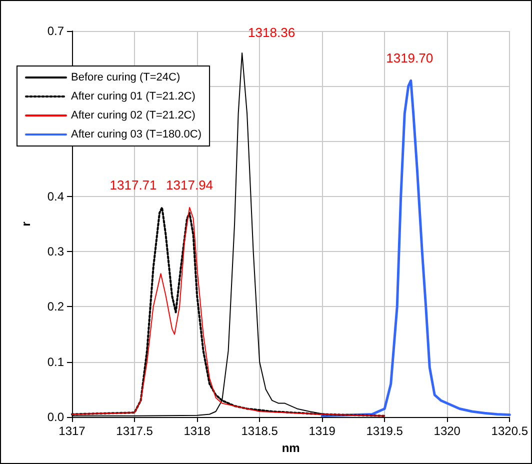 This screenshot has width=532, height=464. I want to click on x-tick-label: 1320, so click(447, 431).